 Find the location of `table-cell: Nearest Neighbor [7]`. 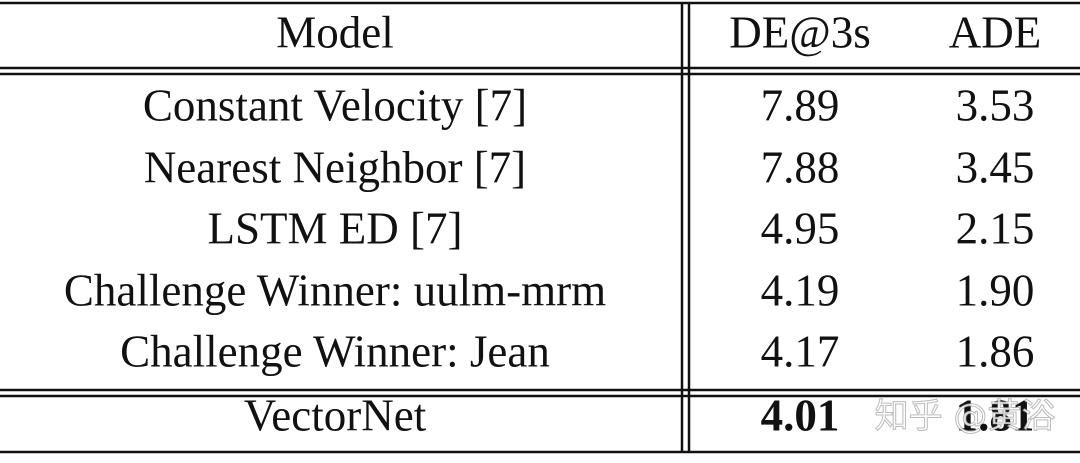

table-cell: Nearest Neighbor [7] is located at coordinates (335, 167).